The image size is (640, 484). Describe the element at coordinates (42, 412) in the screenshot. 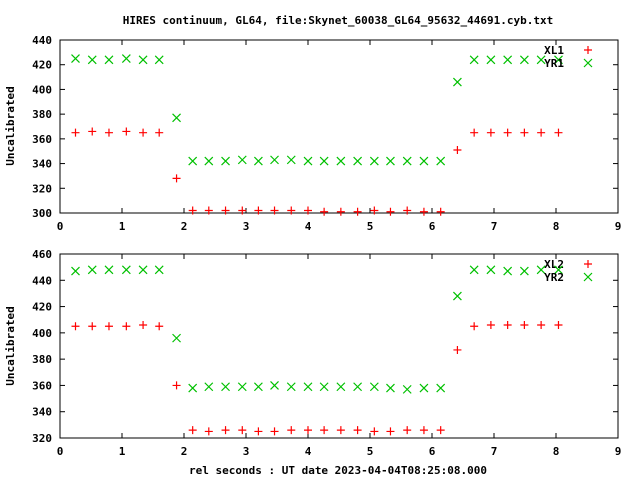

I see `y-tick-label: 340` at that location.